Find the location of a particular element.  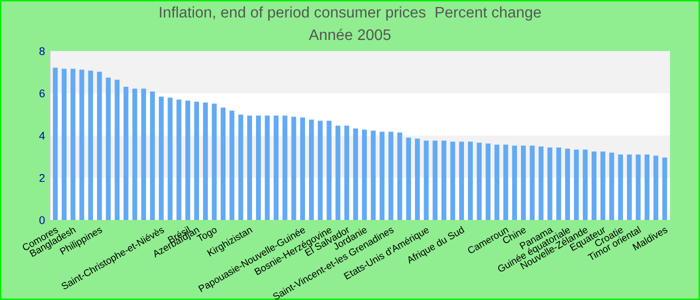

y-tick-label: 2 is located at coordinates (42, 178).